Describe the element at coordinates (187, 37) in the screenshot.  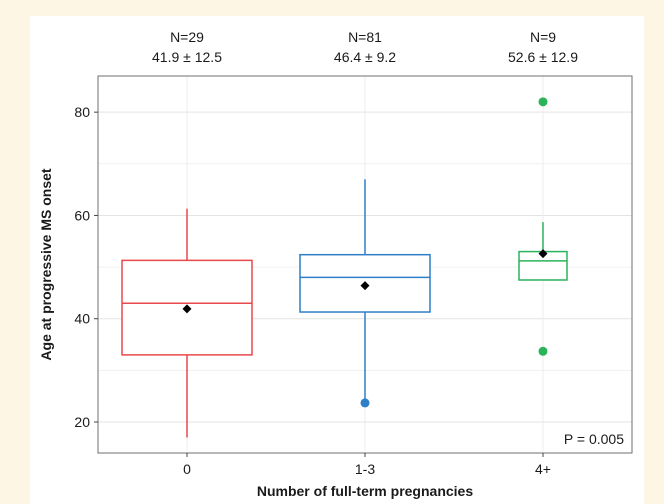
I see `group-n-label: N=29` at that location.